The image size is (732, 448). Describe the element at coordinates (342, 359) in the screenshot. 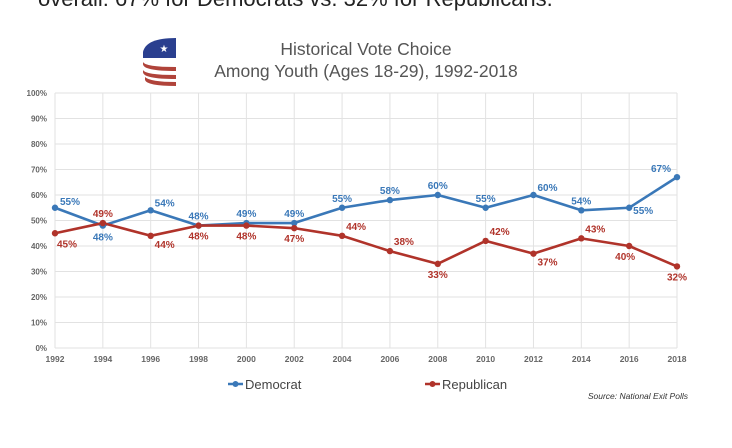

I see `x-tick-label: 2004` at that location.